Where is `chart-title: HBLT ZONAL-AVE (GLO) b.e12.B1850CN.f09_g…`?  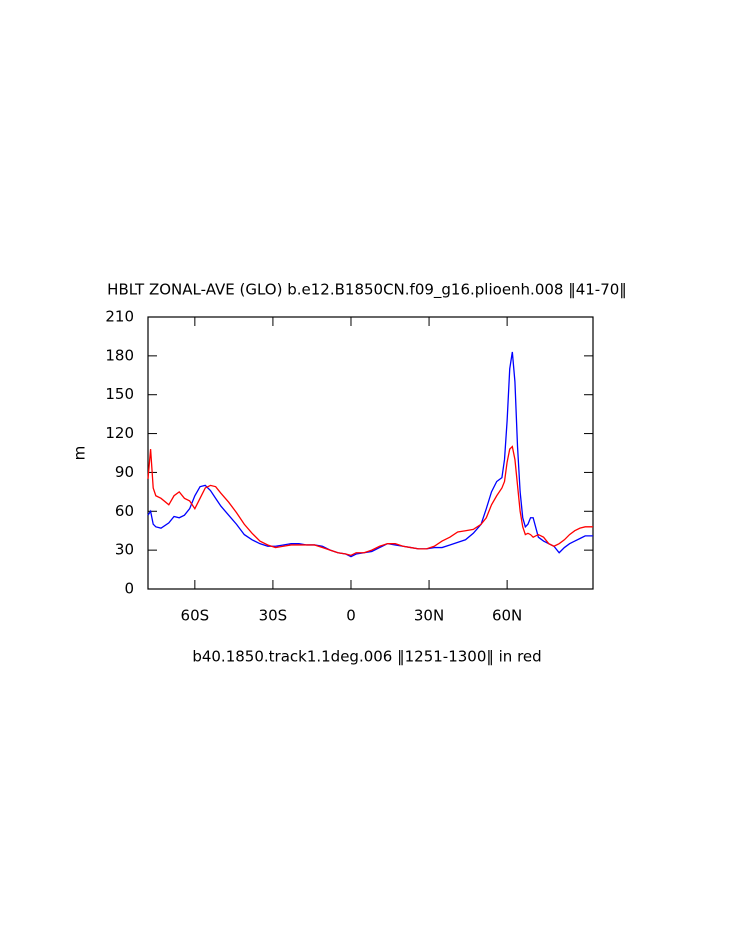
chart-title: HBLT ZONAL-AVE (GLO) b.e12.B1850CN.f09_g… is located at coordinates (367, 290).